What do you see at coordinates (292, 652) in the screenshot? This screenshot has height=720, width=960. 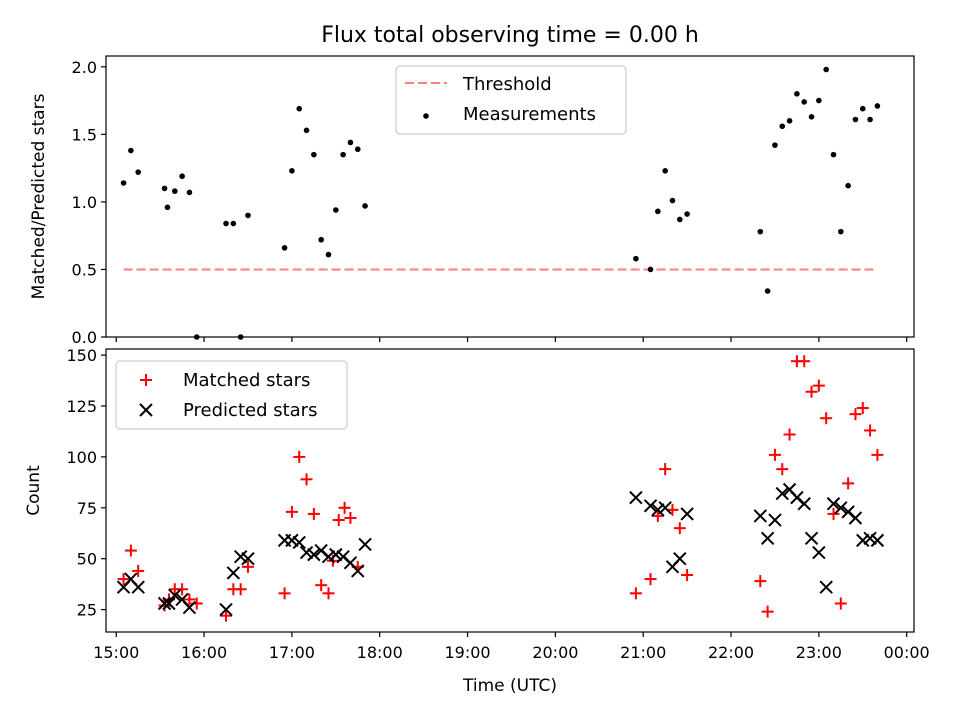 I see `xtick-label: 17:00` at bounding box center [292, 652].